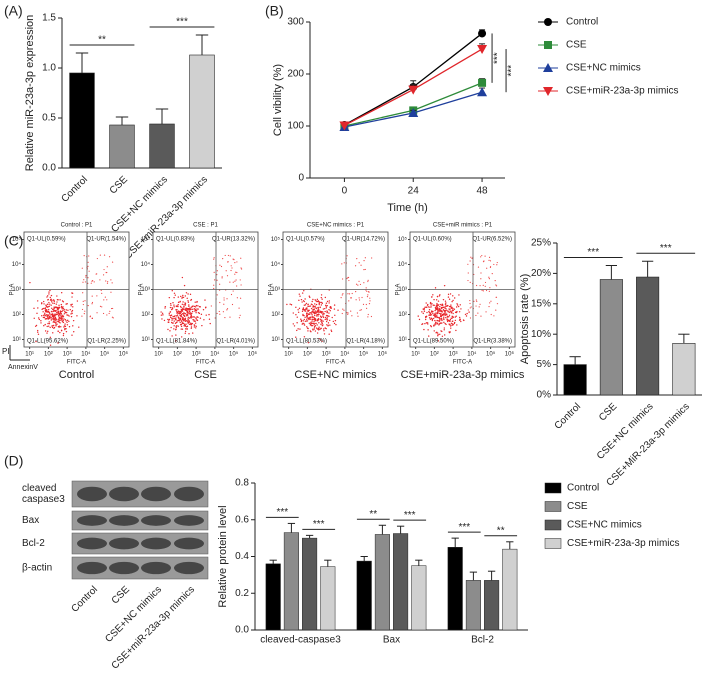 The width and height of the screenshot is (709, 674). I want to click on y-tick-label: 0.6, so click(242, 519).